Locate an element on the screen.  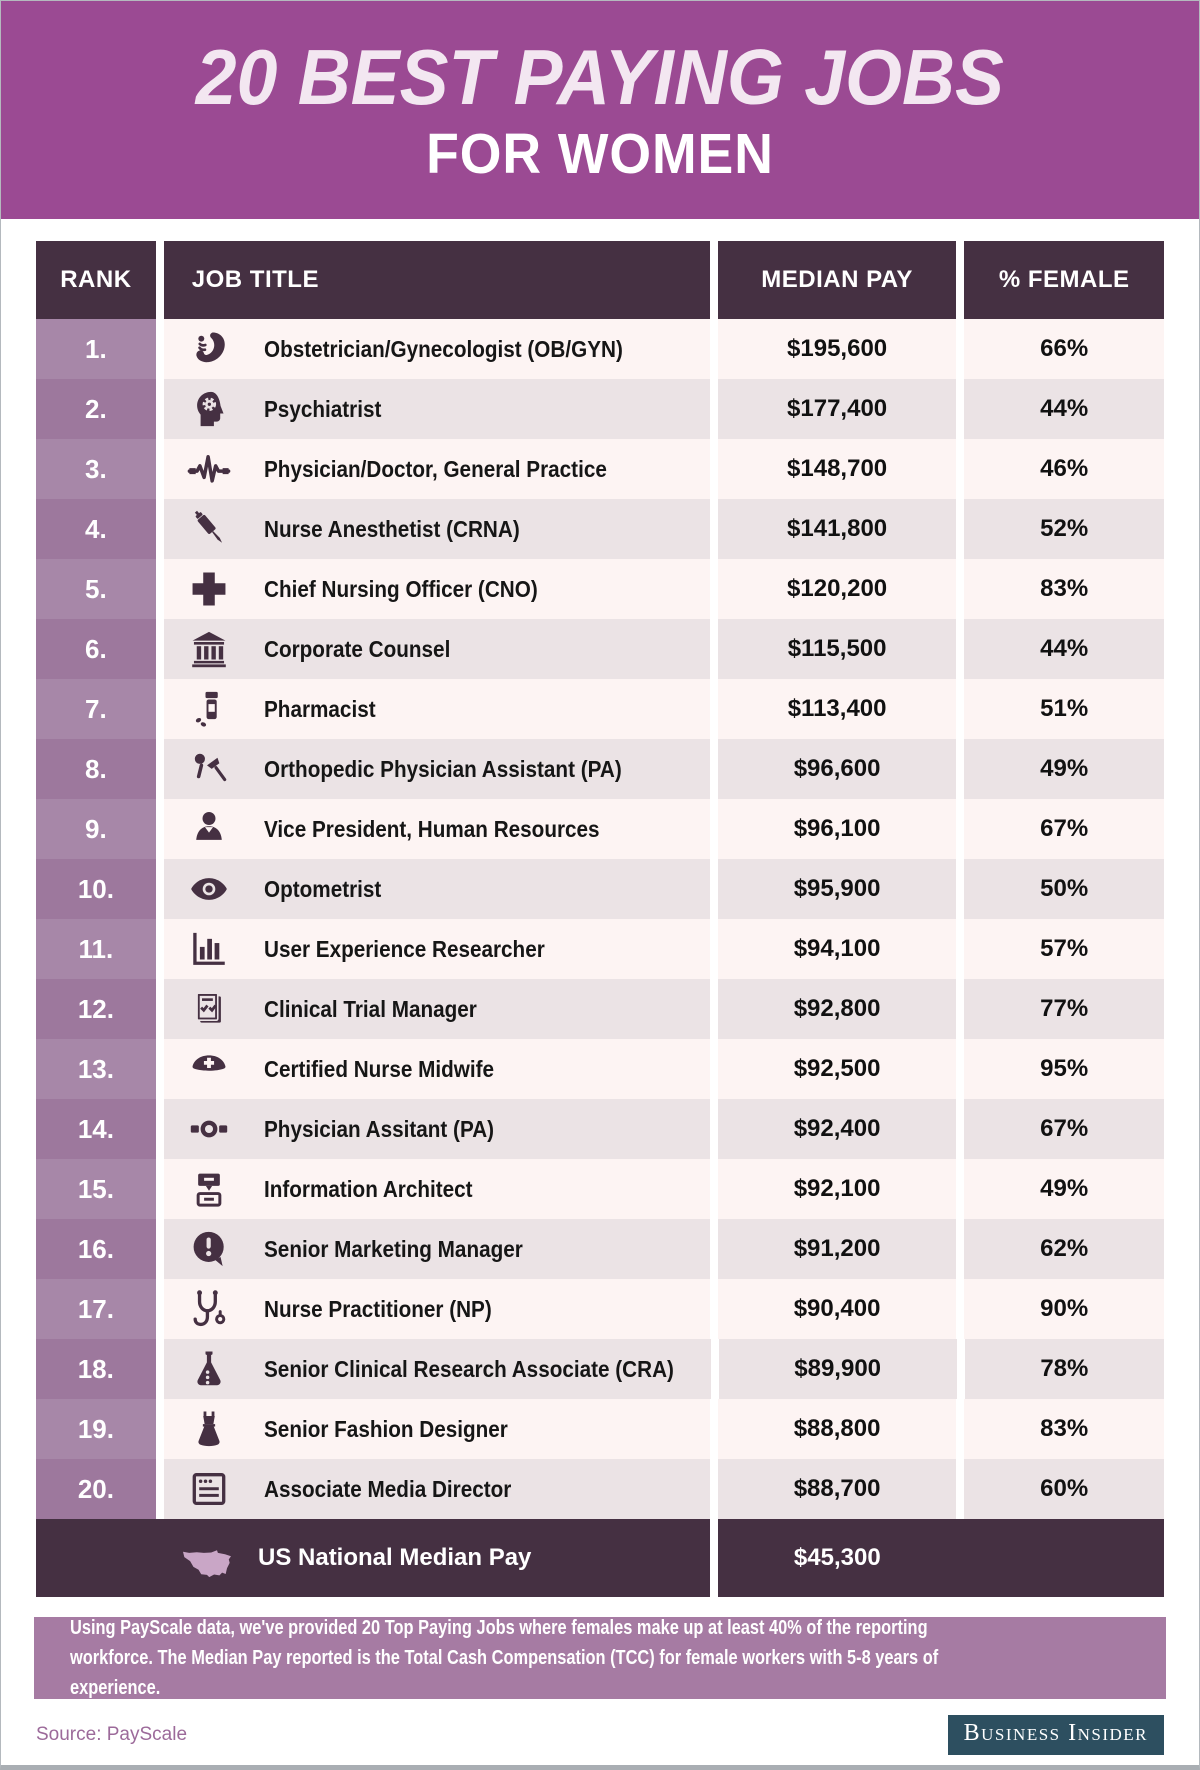
national-median-label-cell: US National Median Pay is located at coordinates (373, 1558).